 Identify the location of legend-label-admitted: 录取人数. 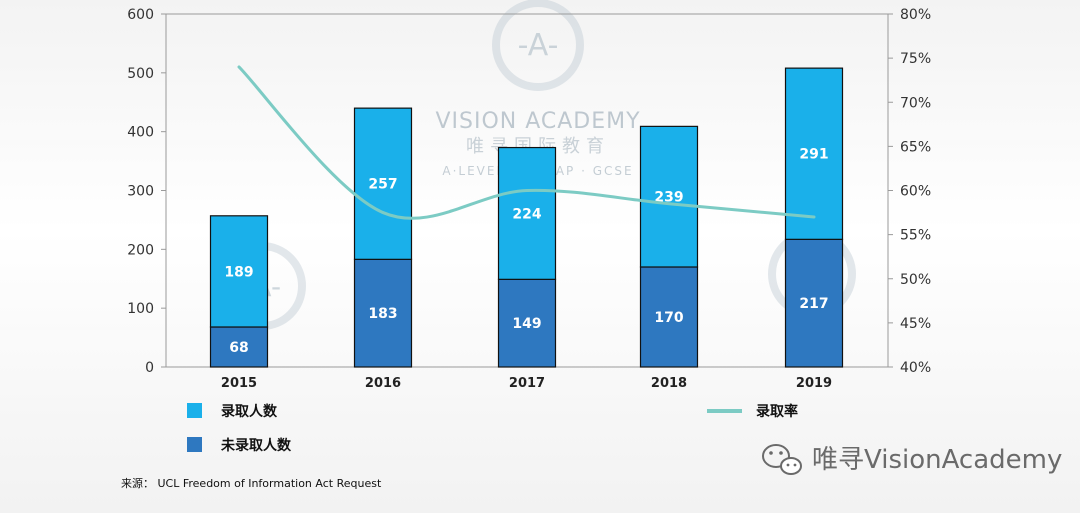
(249, 411).